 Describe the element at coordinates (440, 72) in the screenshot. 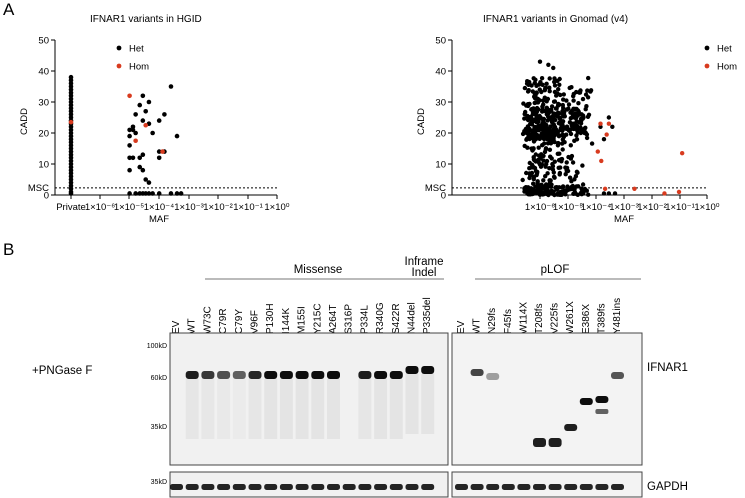

I see `gnomad-y-tick-label: 40` at that location.